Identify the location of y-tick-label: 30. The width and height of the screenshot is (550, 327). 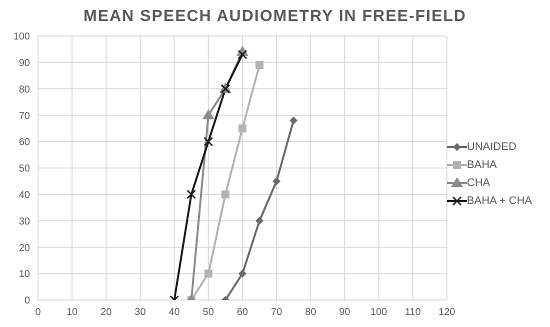
(24, 222).